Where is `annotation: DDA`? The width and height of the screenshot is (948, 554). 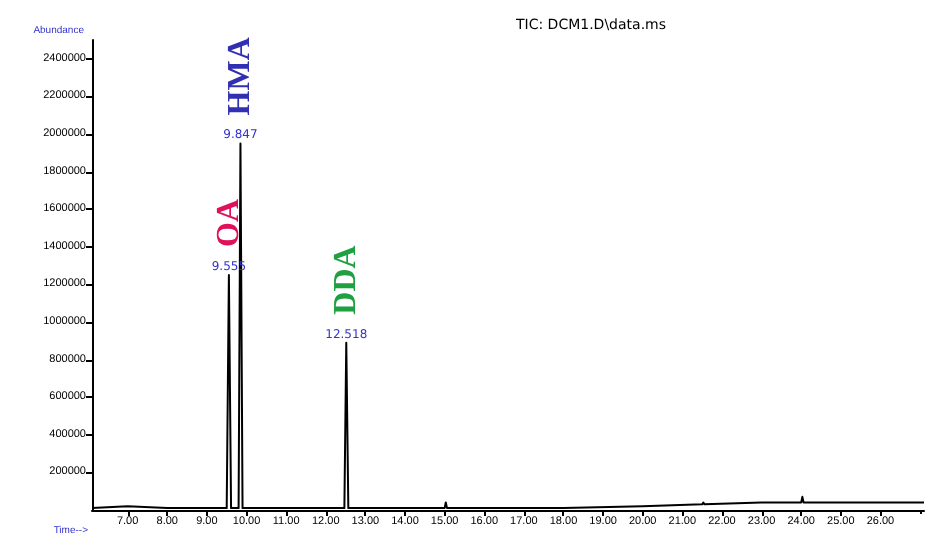 annotation: DDA is located at coordinates (346, 279).